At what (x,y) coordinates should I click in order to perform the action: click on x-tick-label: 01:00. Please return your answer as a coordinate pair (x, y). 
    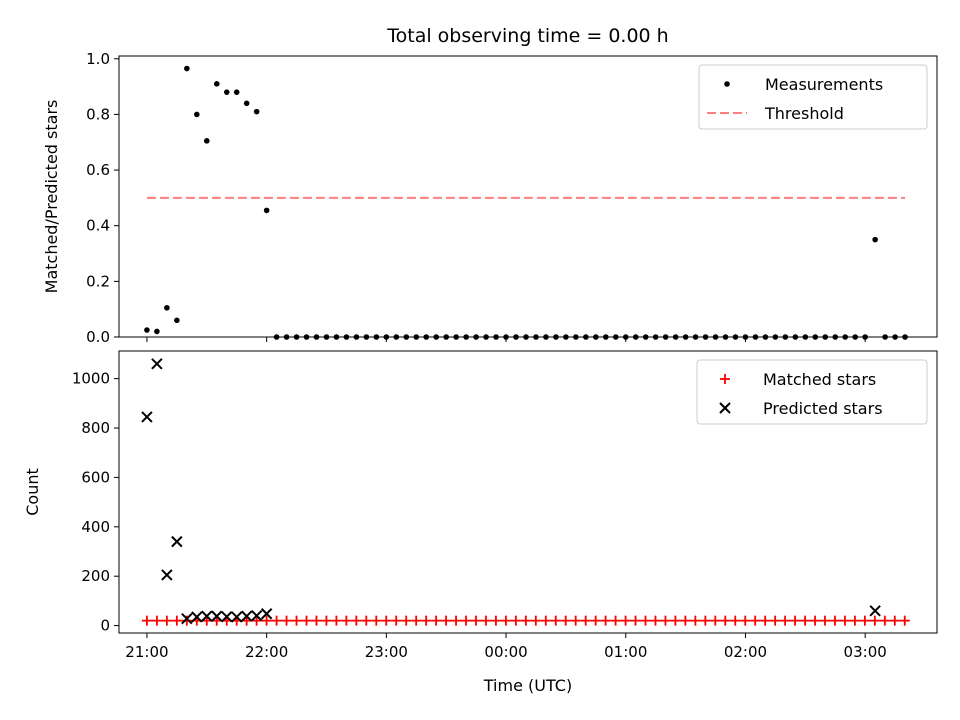
    Looking at the image, I should click on (625, 652).